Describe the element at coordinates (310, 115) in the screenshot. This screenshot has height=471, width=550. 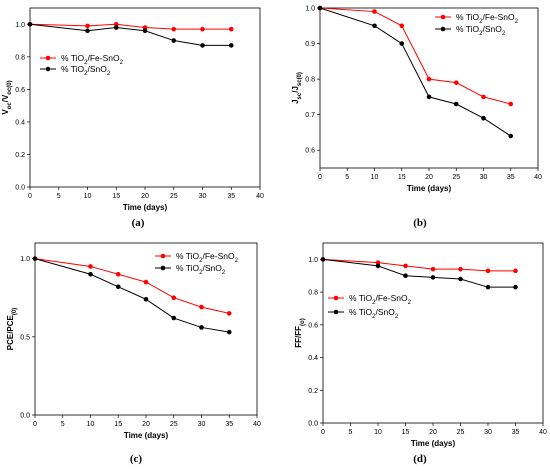
I see `y-tick-label: 0.7` at that location.